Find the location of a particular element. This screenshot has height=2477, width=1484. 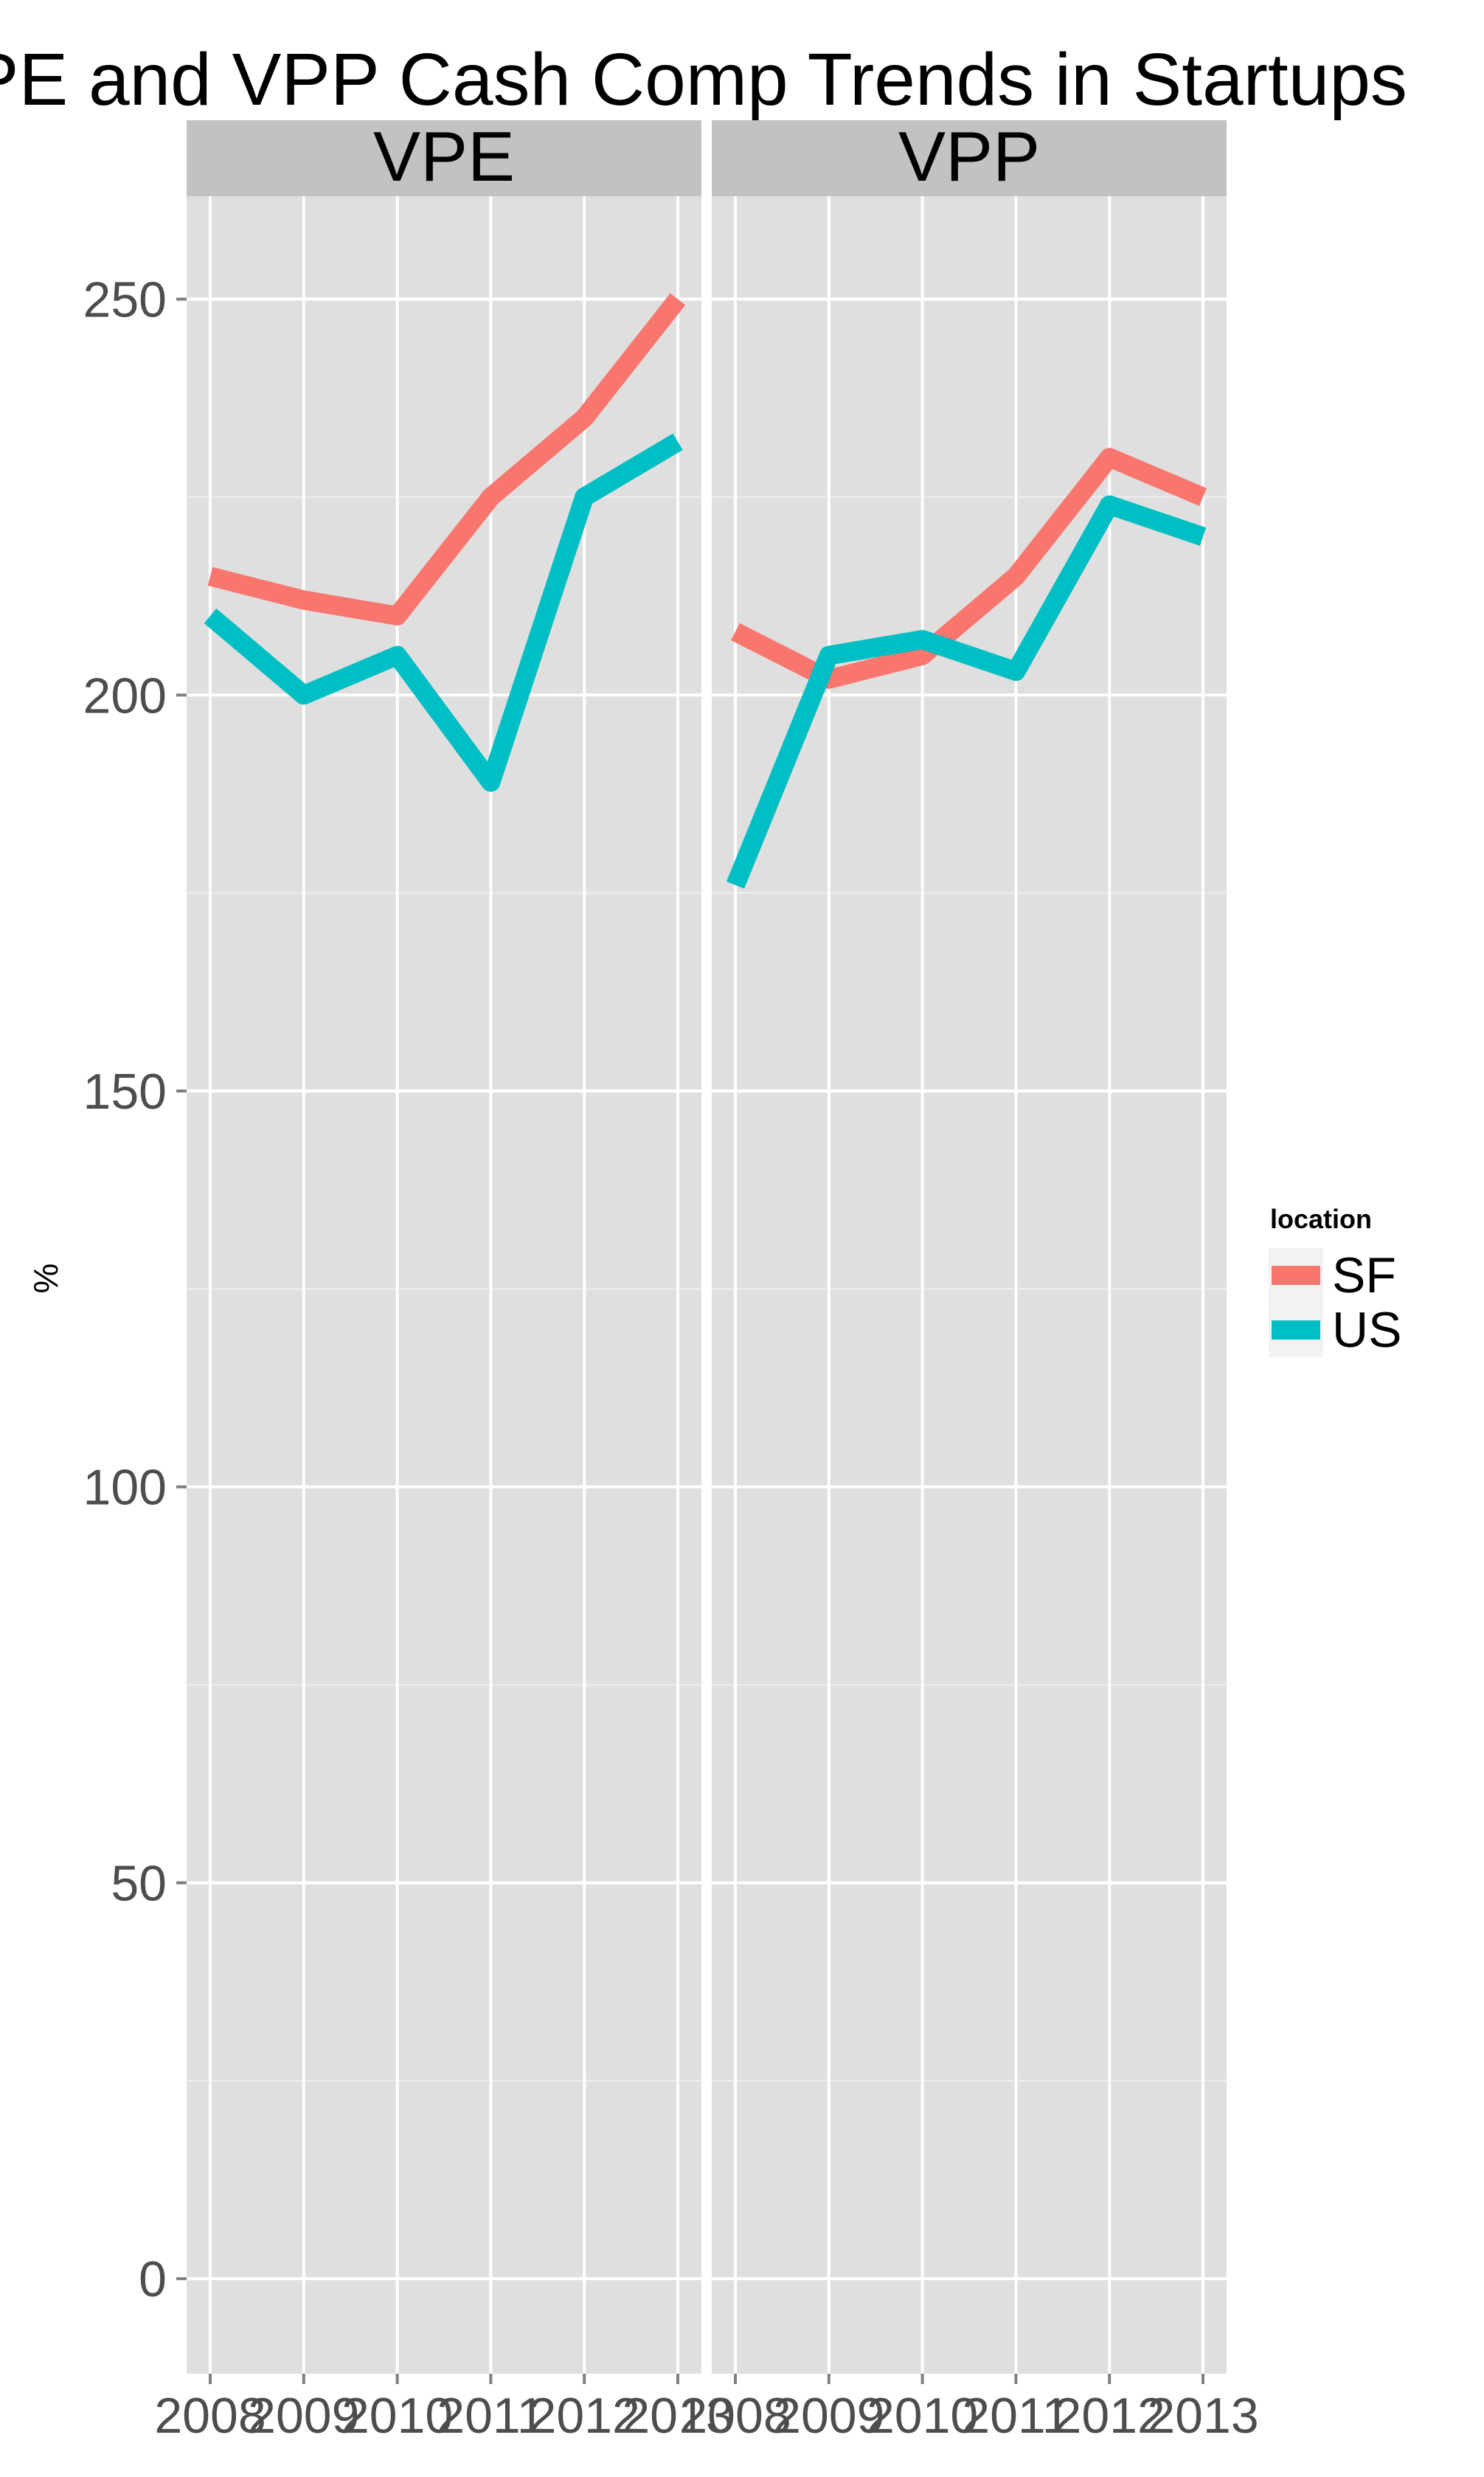

y-tick-label: 150 is located at coordinates (125, 1092).